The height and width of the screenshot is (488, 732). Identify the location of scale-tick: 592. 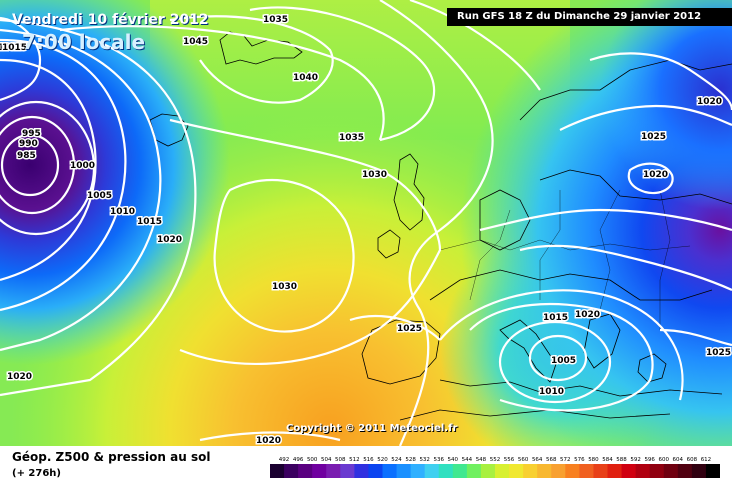
(635, 460).